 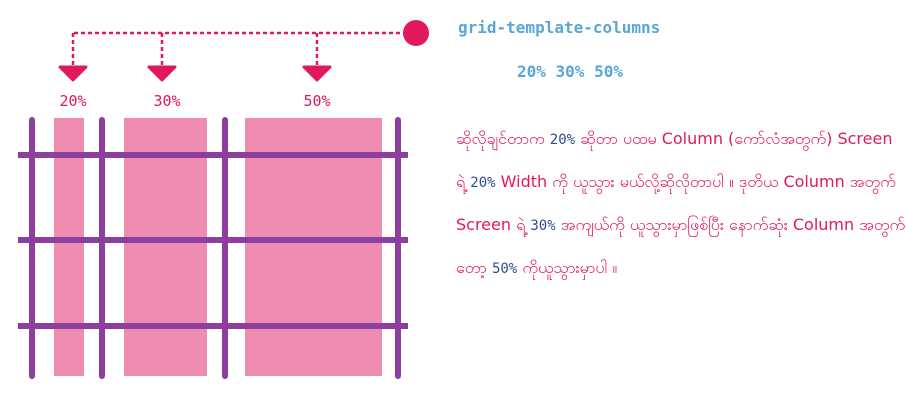 I want to click on explanation-text: ကိုယူသွားမှာပါ ။, so click(x=567, y=267).